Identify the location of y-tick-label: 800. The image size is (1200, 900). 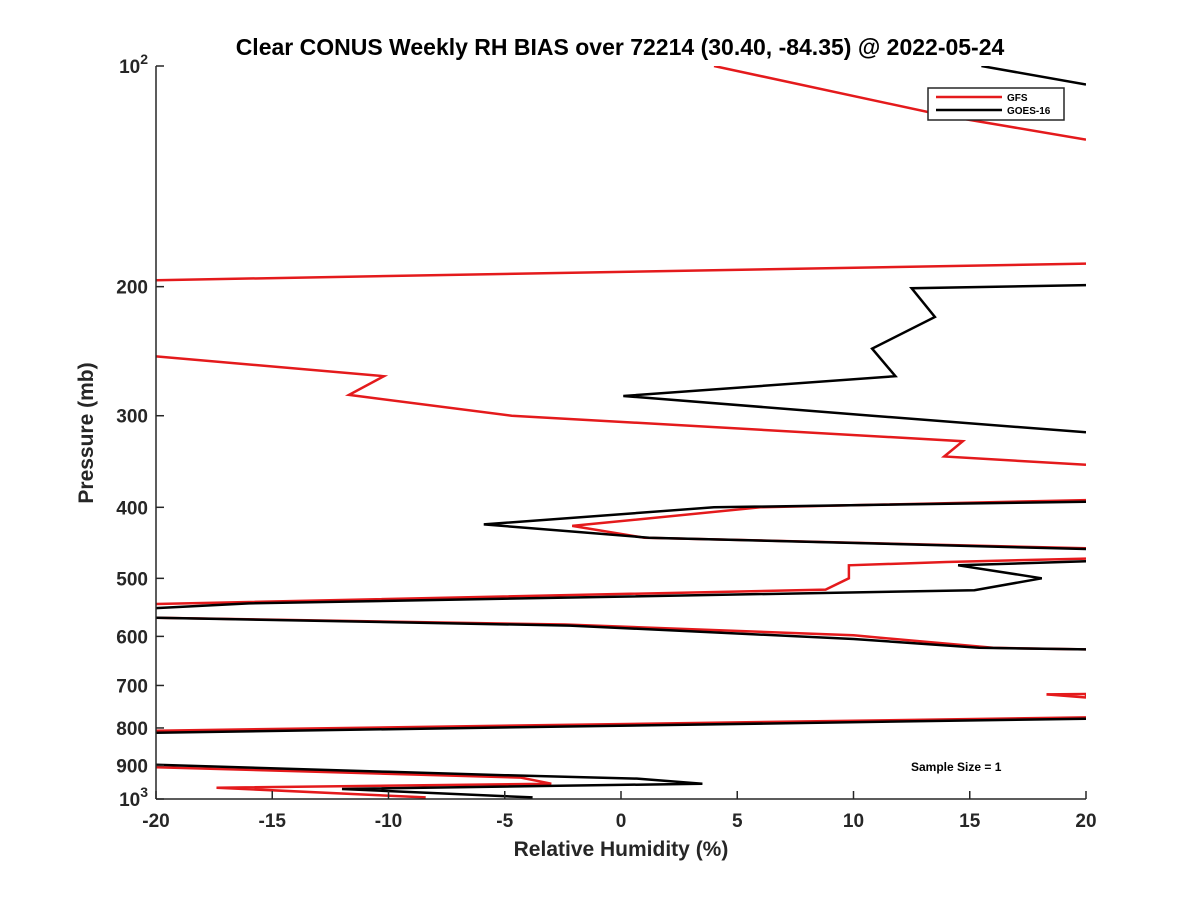
(132, 729).